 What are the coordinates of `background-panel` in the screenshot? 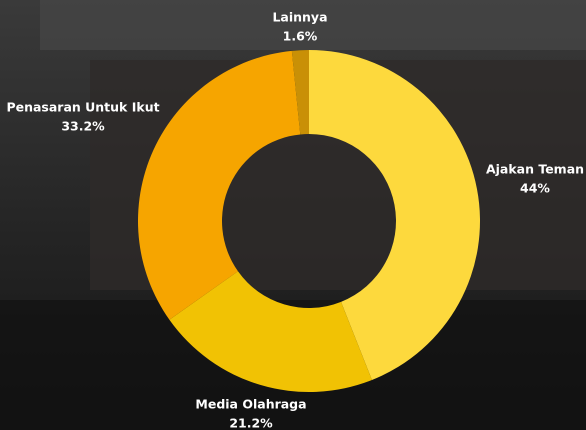 It's located at (313, 25).